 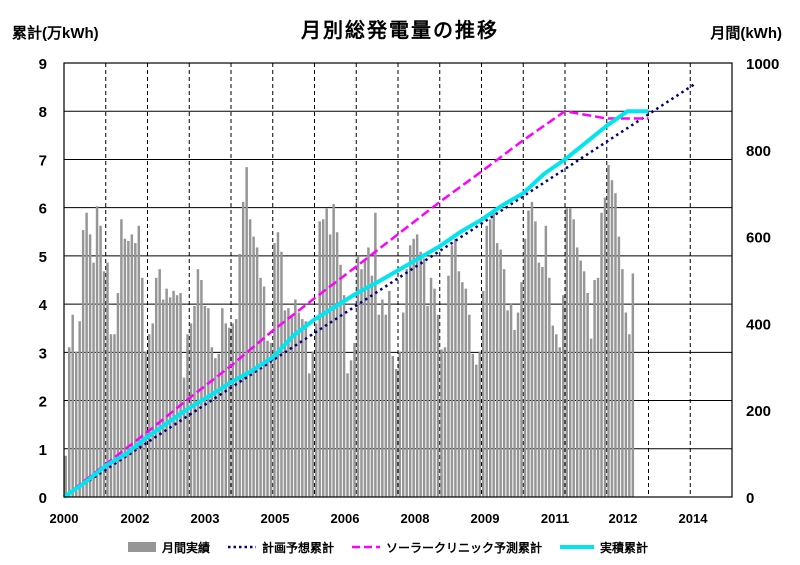 I want to click on legend-item-monthly: 月間実績, so click(x=169, y=547).